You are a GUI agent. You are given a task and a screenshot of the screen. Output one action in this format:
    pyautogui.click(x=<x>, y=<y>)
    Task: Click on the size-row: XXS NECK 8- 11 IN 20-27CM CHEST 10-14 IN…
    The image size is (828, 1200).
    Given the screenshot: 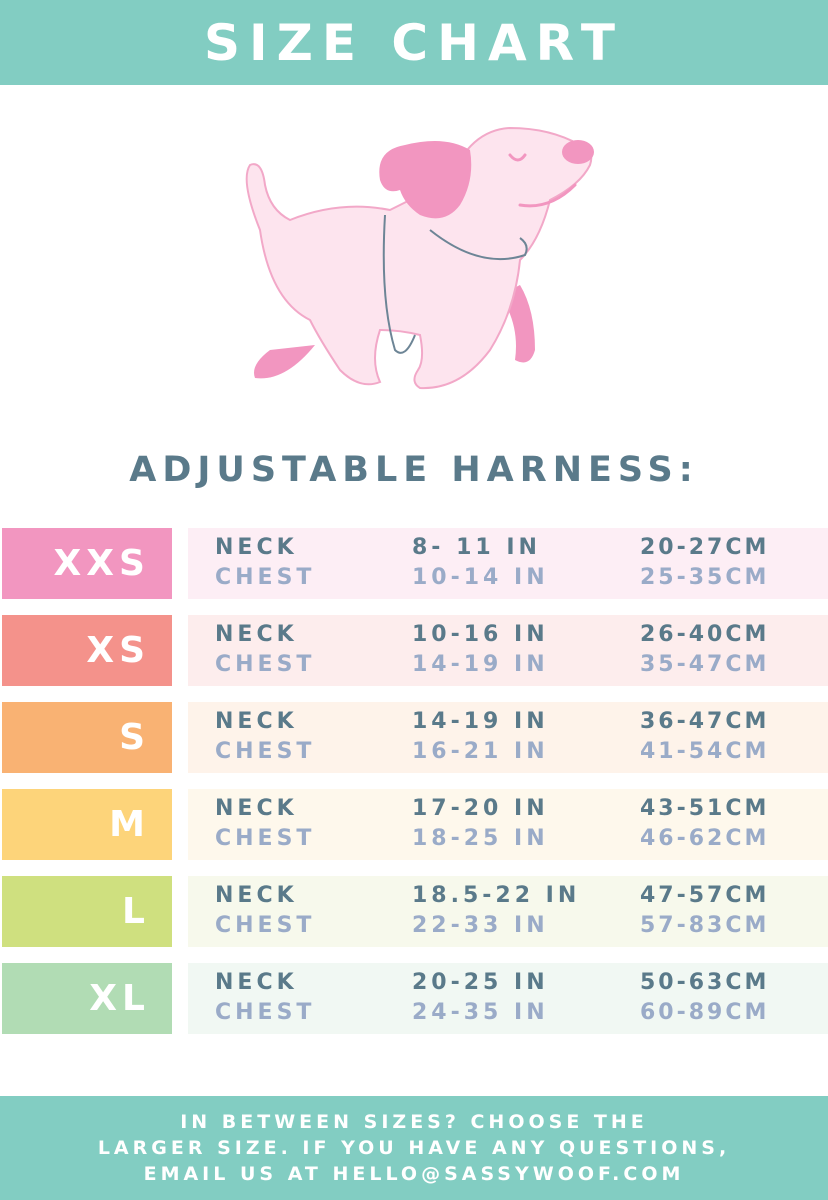 What is the action you would take?
    pyautogui.click(x=414, y=563)
    